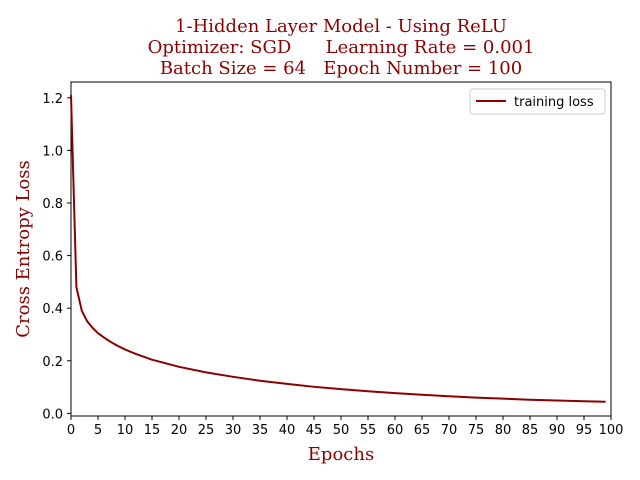  Describe the element at coordinates (52, 414) in the screenshot. I see `y-tick-label: 0.0` at that location.